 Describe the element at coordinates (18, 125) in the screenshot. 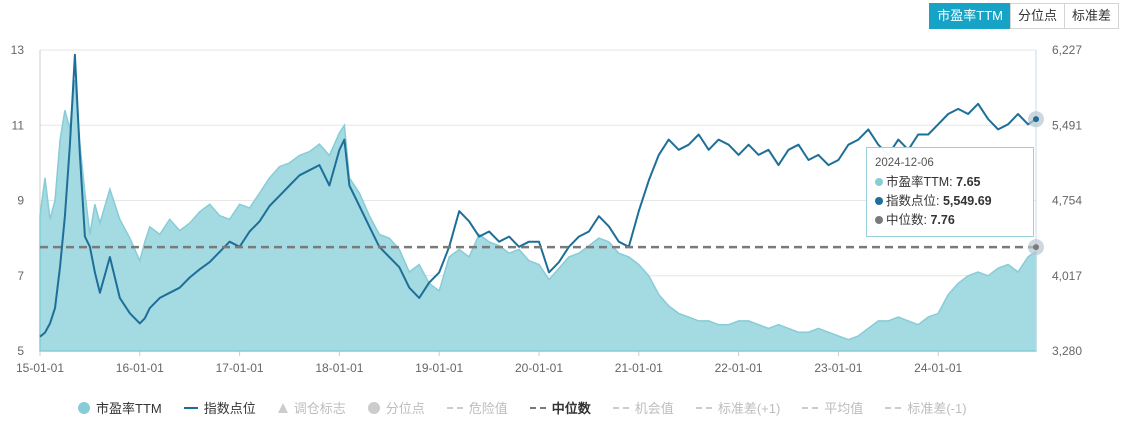

I see `y-left-tick-label: 11` at that location.